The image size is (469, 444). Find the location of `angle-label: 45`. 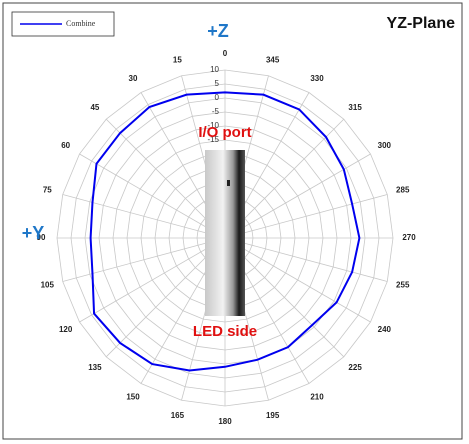

angle-label: 45 is located at coordinates (94, 107).